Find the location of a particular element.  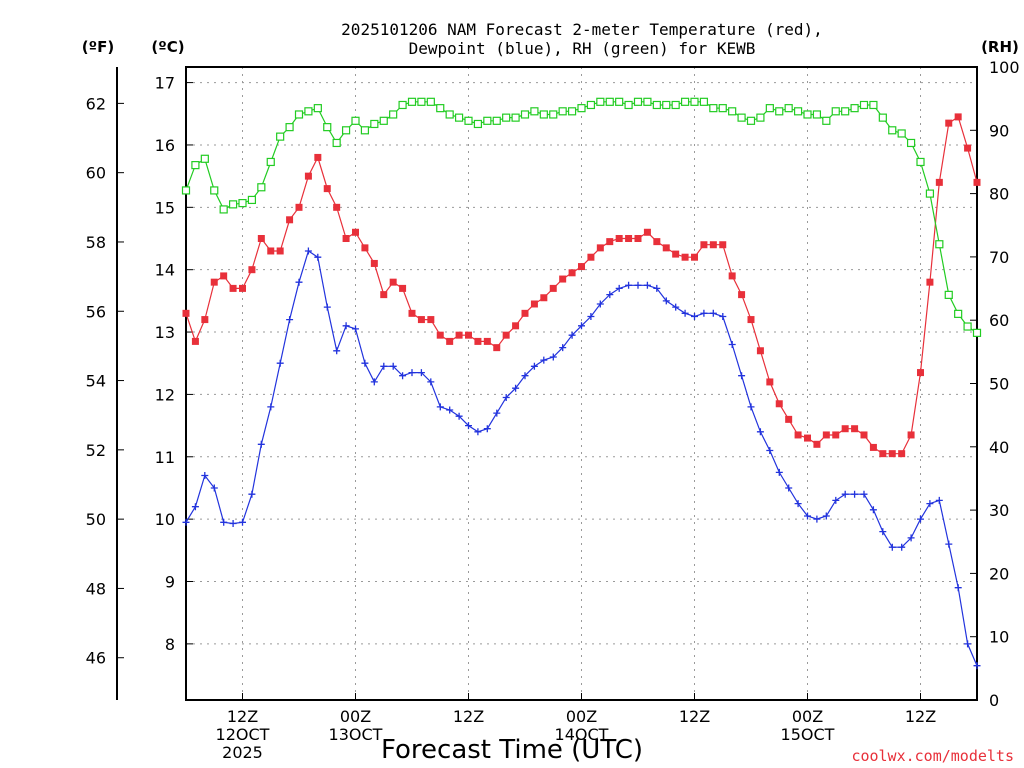

x-tick-label: 00Z is located at coordinates (807, 716).